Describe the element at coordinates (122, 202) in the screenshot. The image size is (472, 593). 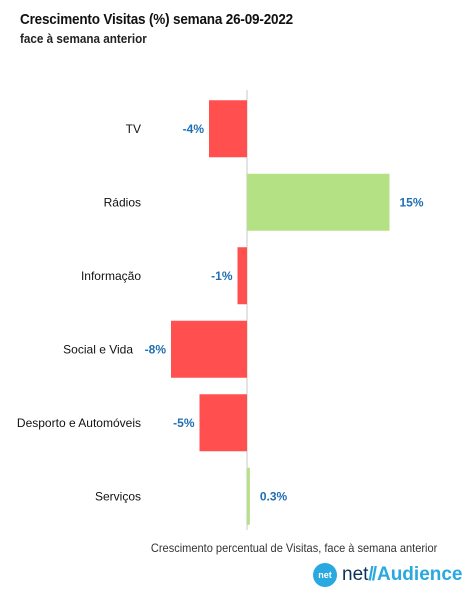
I see `category-label: Rádios` at that location.